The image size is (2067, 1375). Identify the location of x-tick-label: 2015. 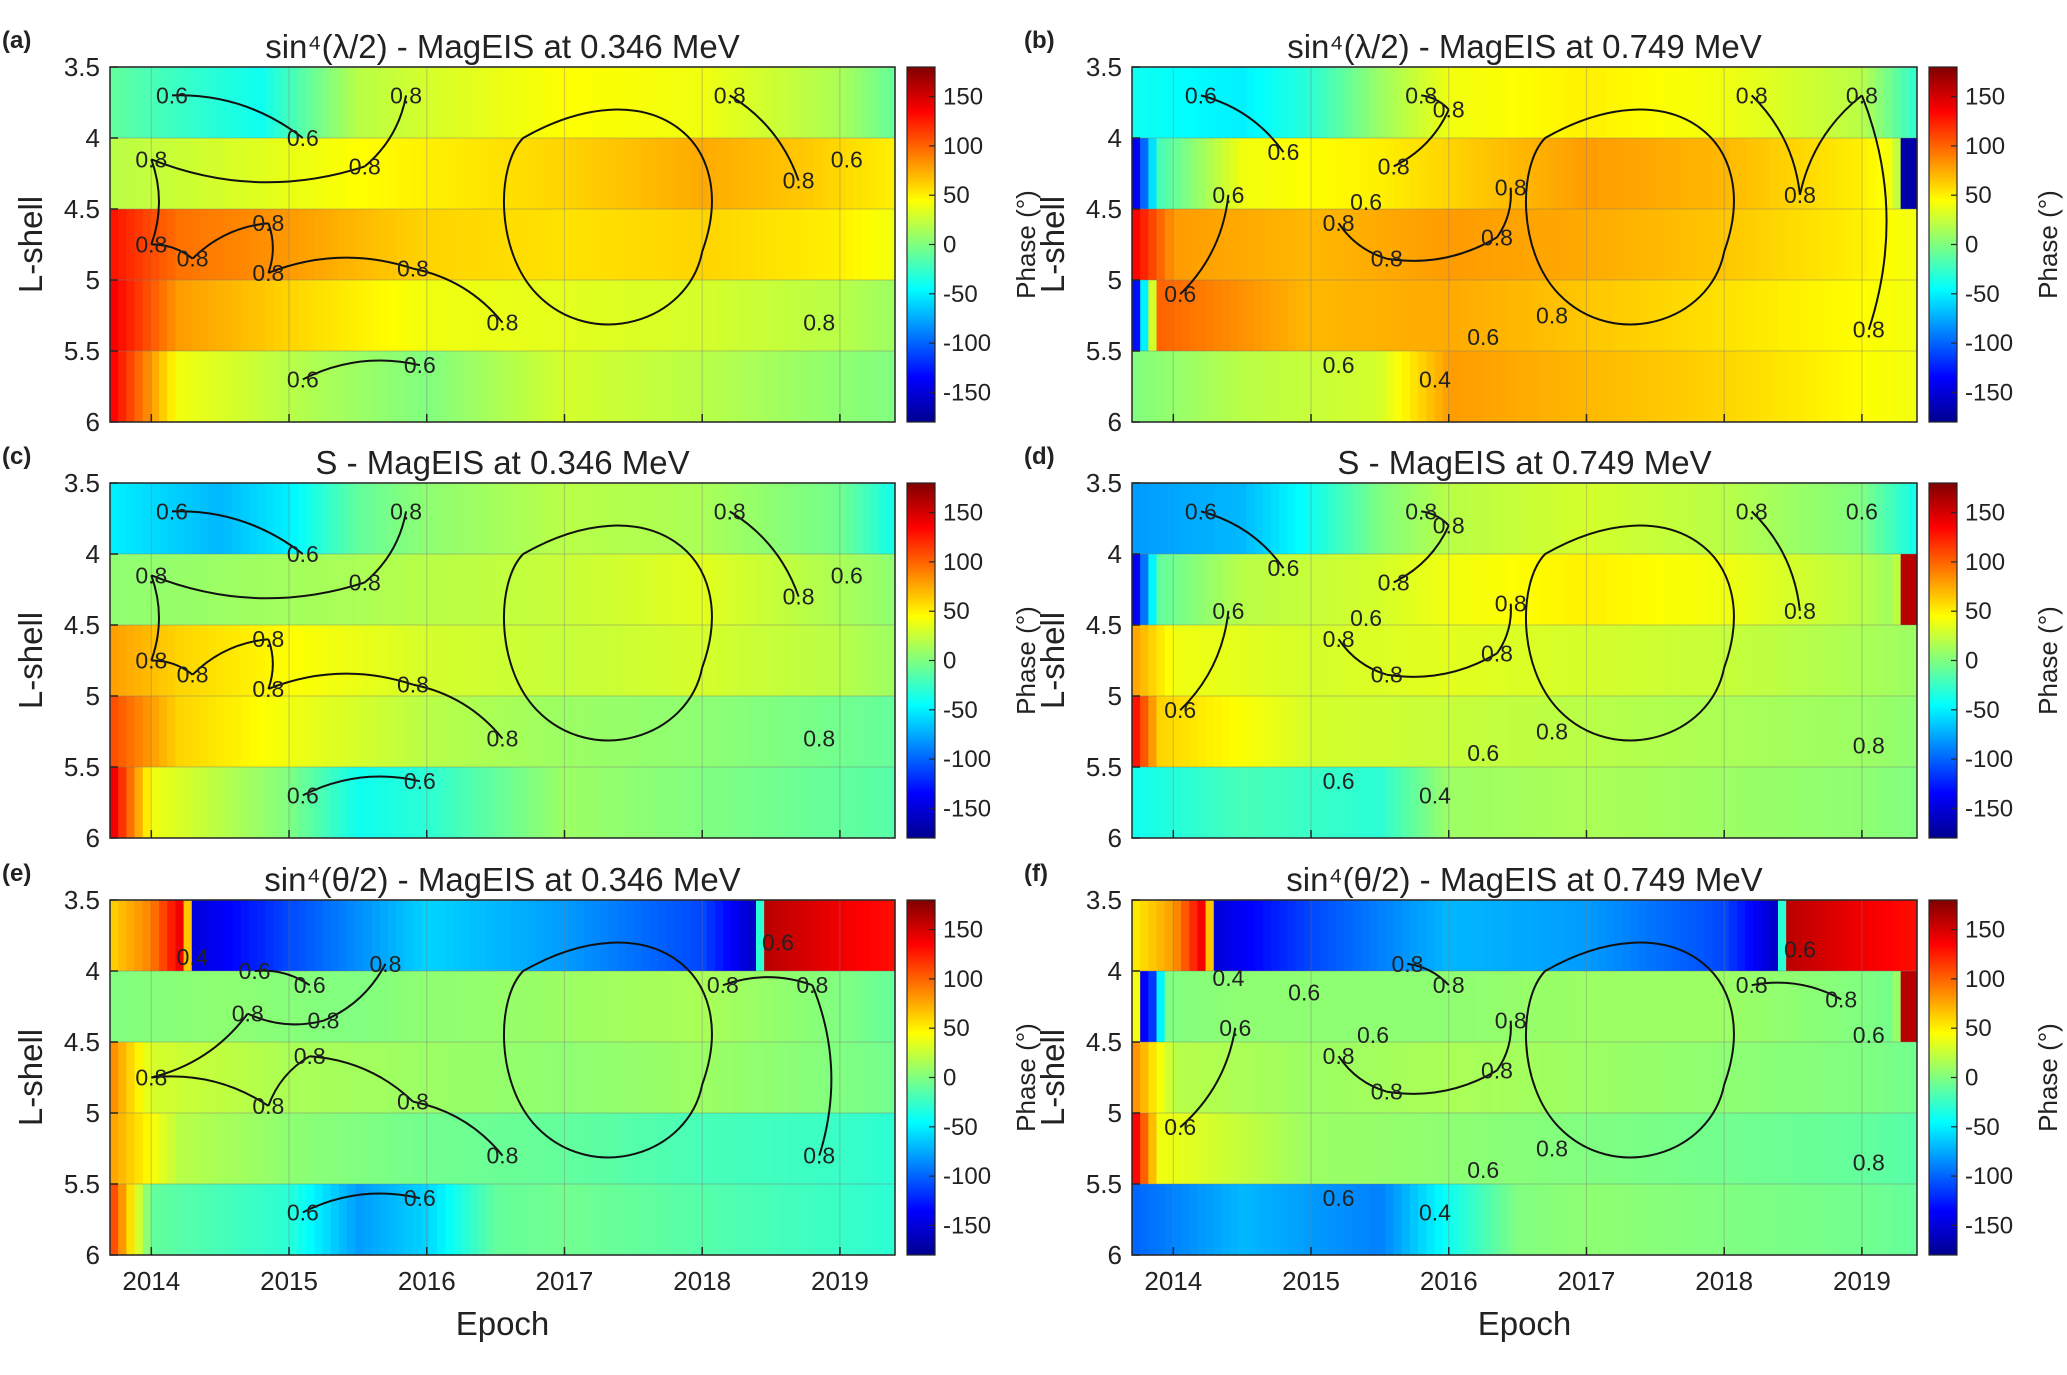
(1311, 1281).